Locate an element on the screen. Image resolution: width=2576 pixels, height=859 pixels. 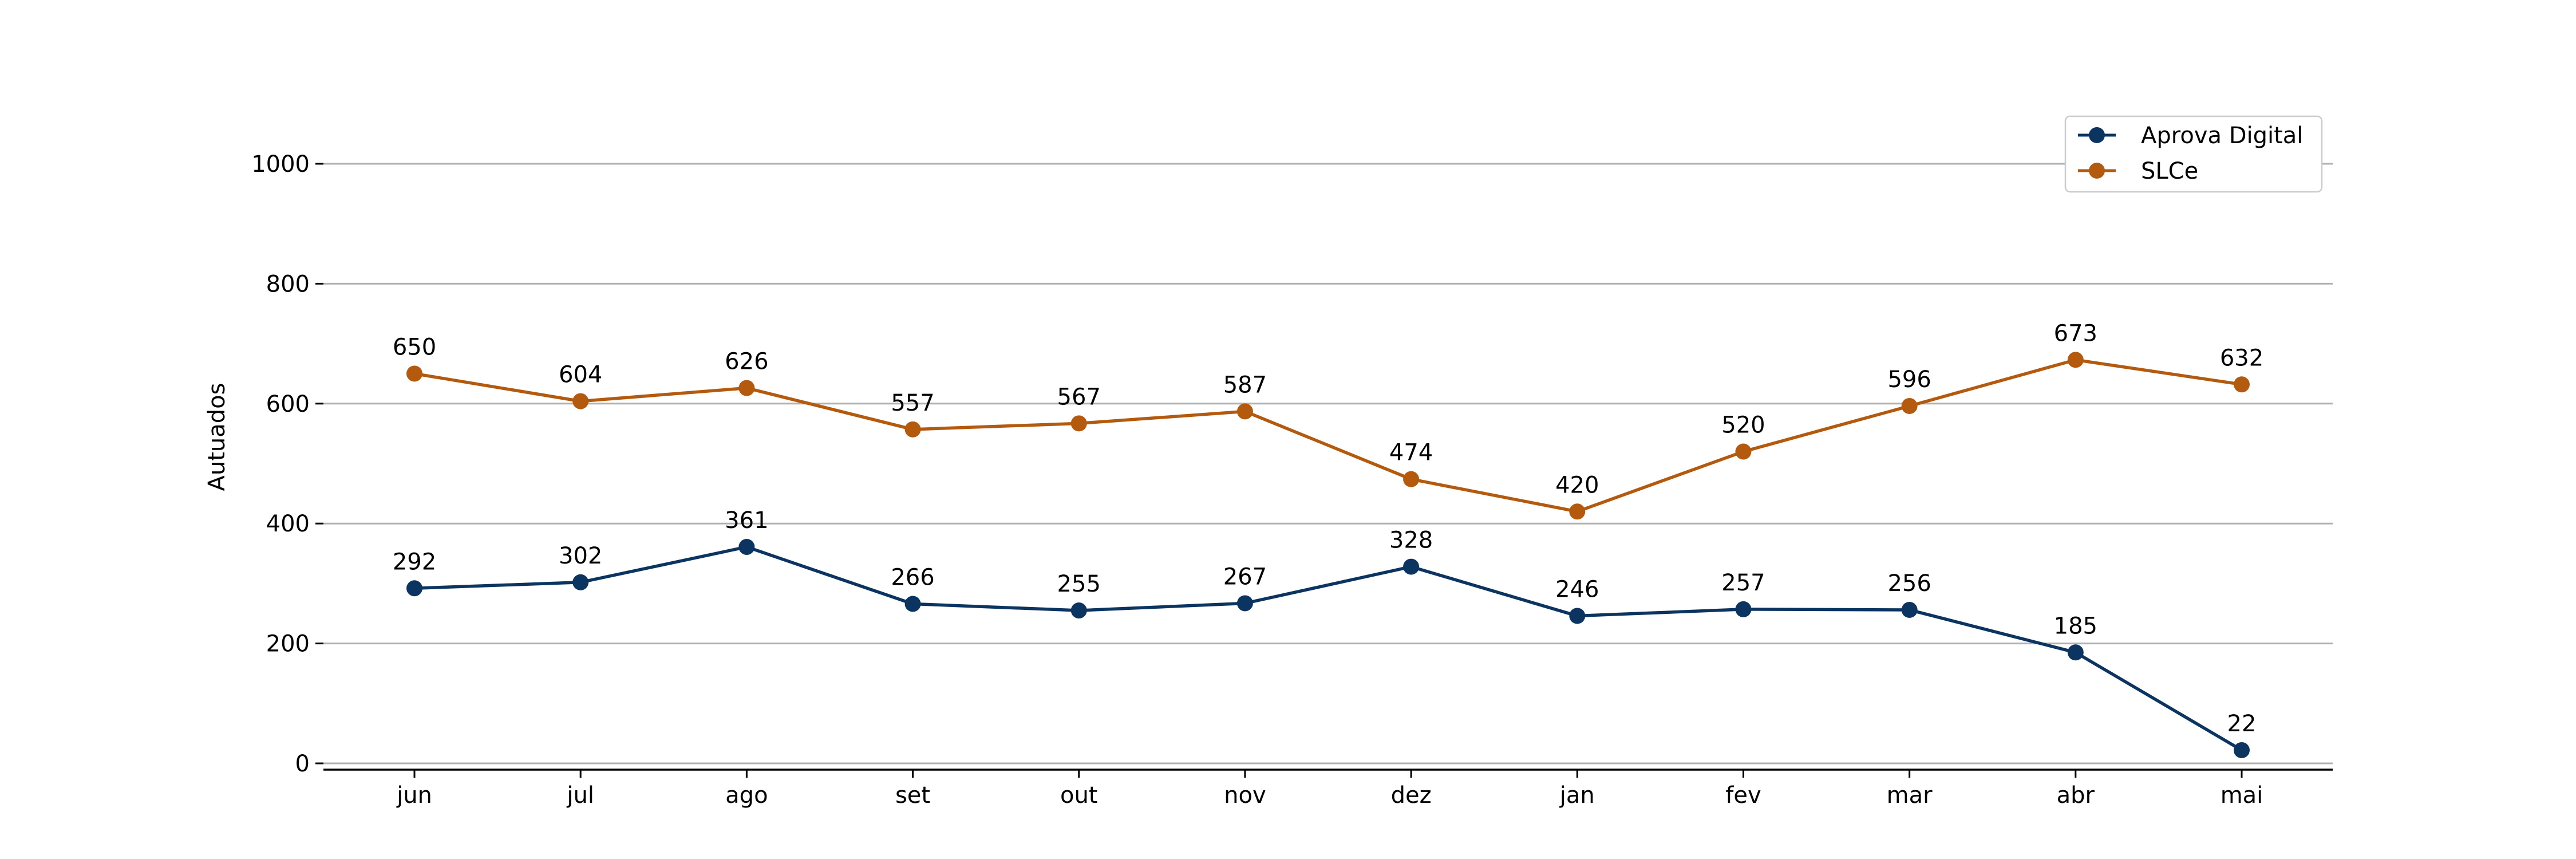
series-line is located at coordinates (1328, 436).